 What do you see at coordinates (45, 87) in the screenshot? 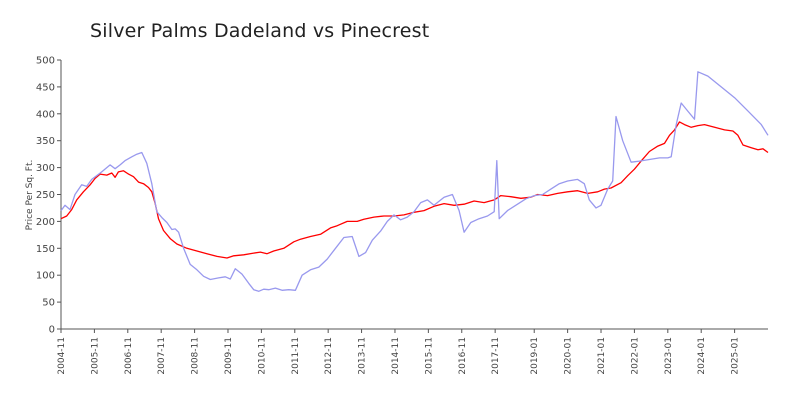
I see `y-tick-label: 450` at bounding box center [45, 87].